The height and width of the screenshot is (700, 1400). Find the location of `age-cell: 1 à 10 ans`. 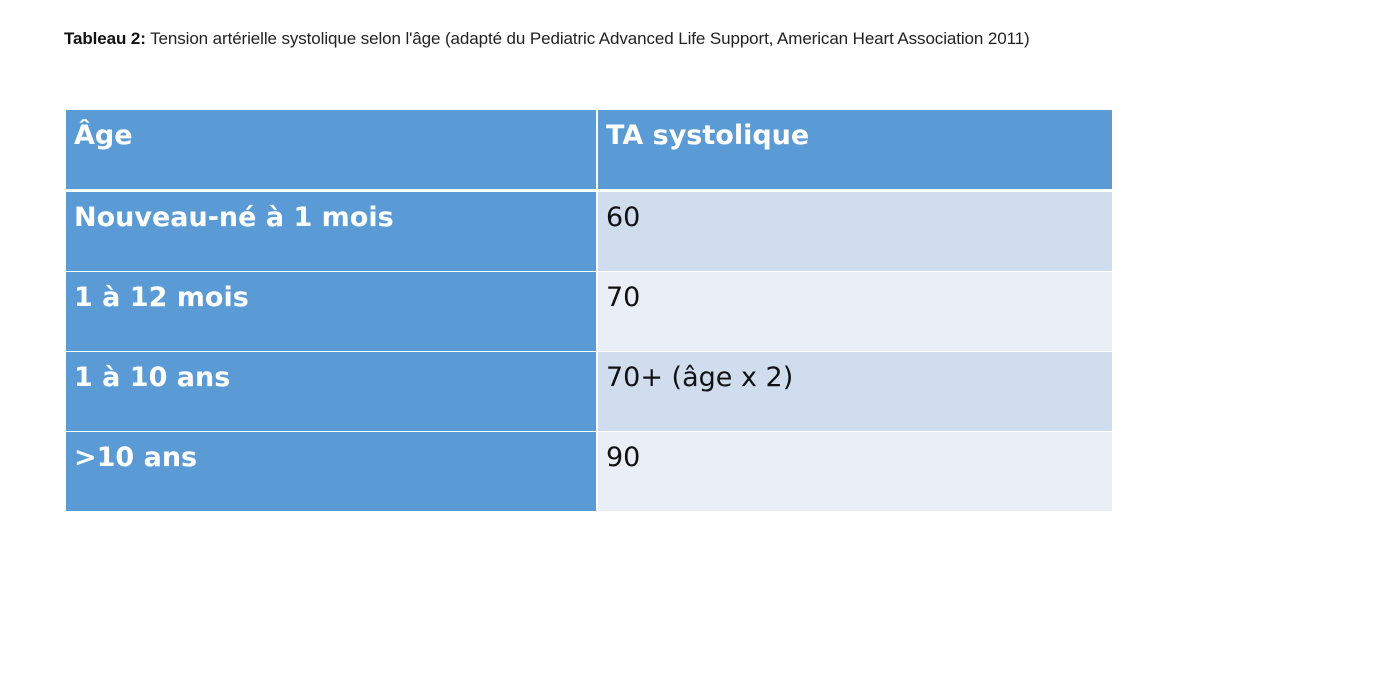

age-cell: 1 à 10 ans is located at coordinates (332, 391).